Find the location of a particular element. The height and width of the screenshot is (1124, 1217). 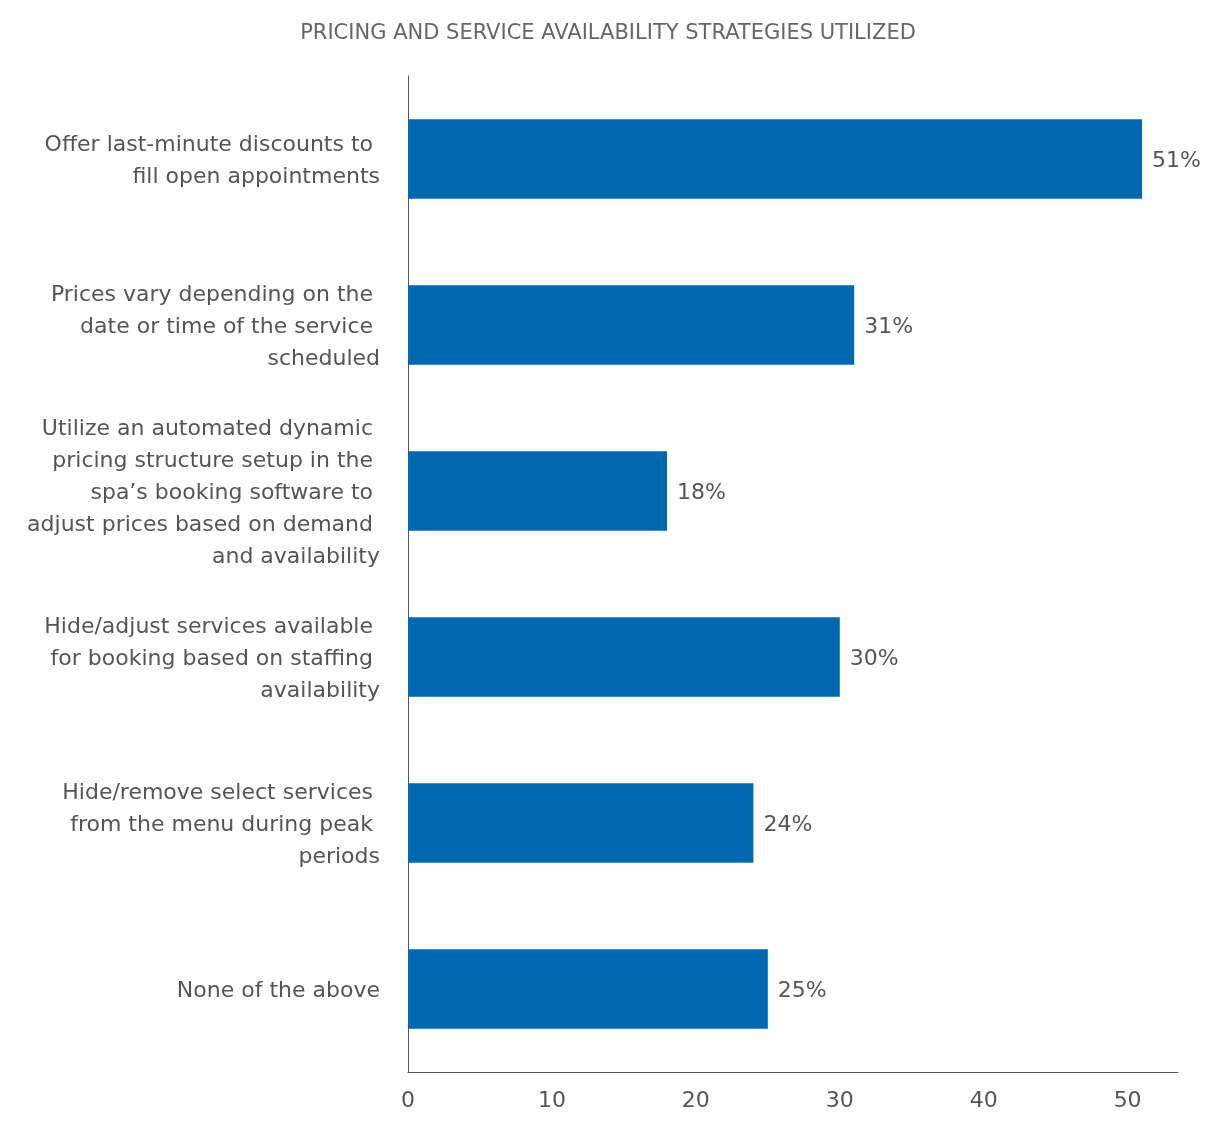

y-tick-label: Offer last-minute discounts to fill open appointments is located at coordinates (212, 159).